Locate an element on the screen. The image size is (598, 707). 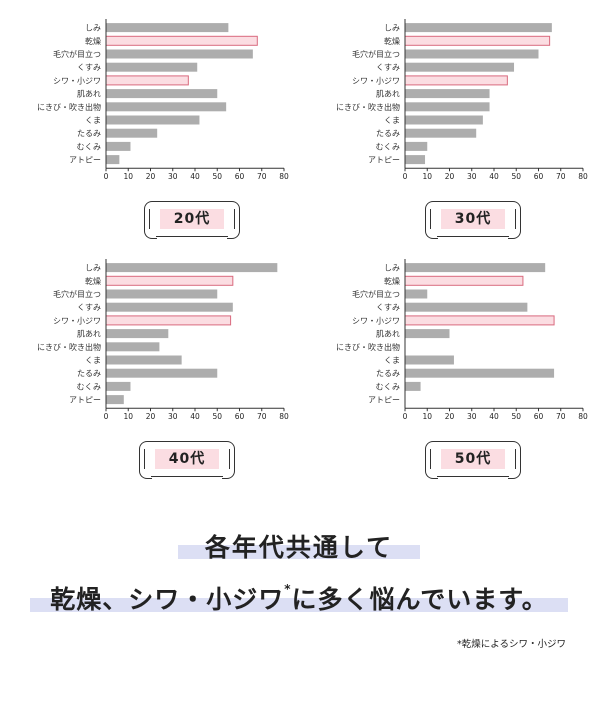
x-tick-label: 20 is located at coordinates (151, 416).